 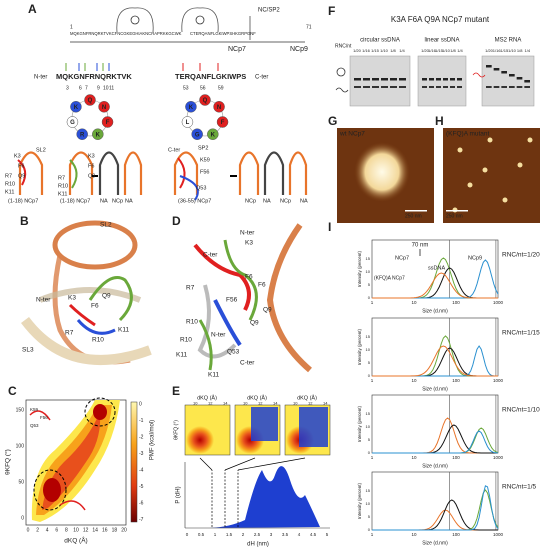 I want to click on panel-letter: I, so click(x=329, y=227).